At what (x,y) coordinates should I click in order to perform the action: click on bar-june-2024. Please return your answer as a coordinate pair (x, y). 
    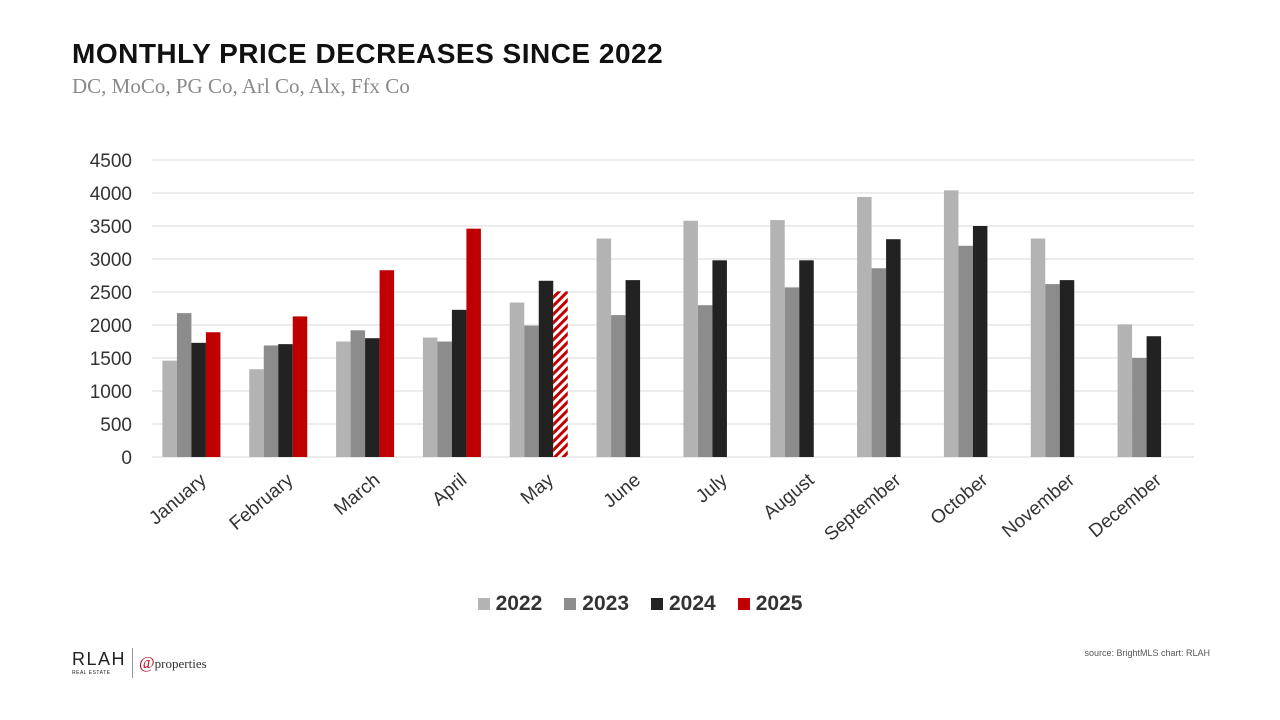
    Looking at the image, I should click on (633, 368).